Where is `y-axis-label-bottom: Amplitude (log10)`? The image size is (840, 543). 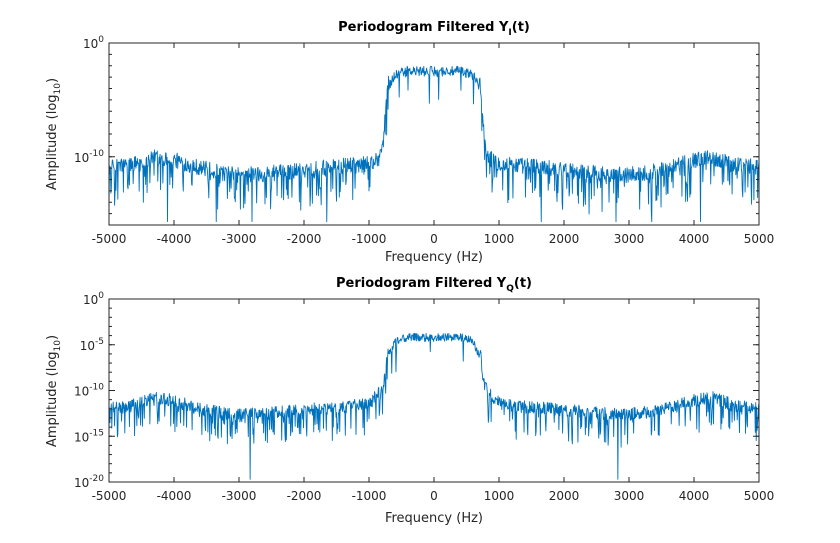
y-axis-label-bottom: Amplitude (log10) is located at coordinates (54, 391).